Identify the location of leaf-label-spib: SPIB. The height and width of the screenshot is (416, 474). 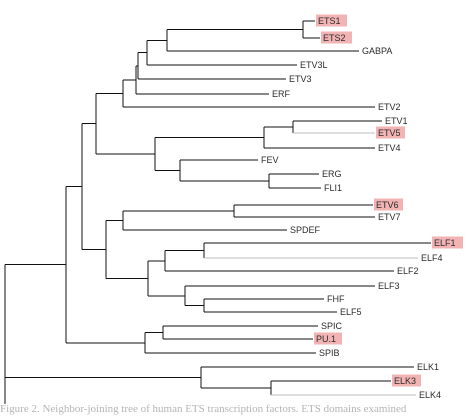
(329, 353).